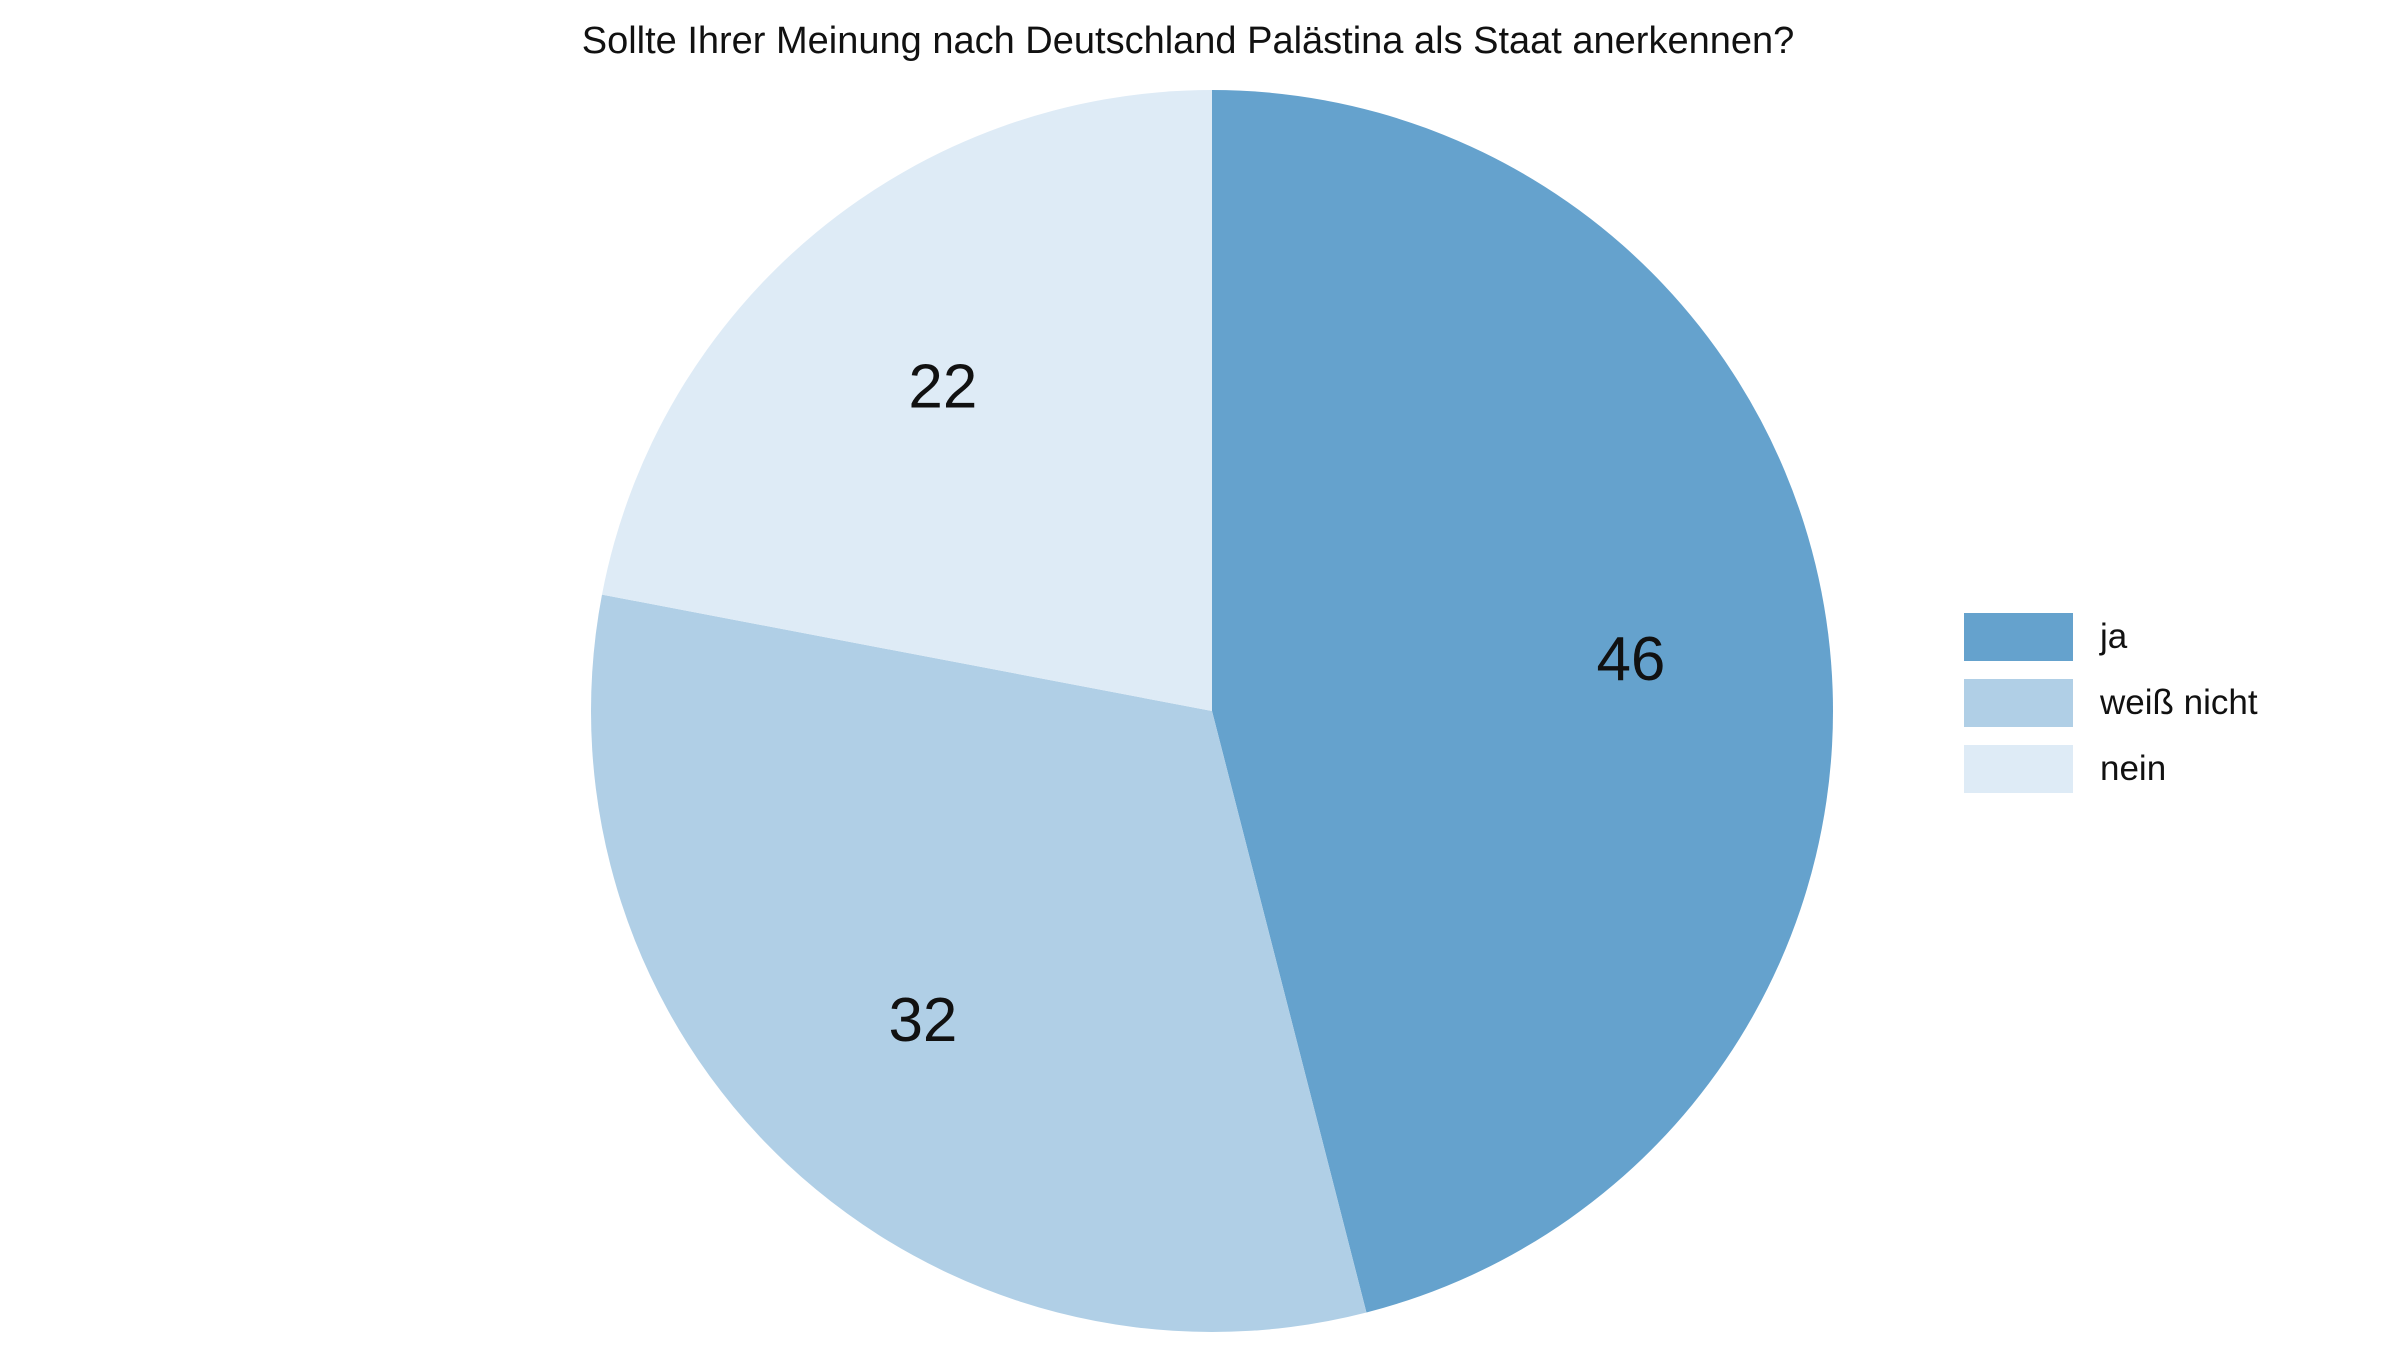 The image size is (2400, 1350). Describe the element at coordinates (1630, 659) in the screenshot. I see `data-label: 46` at that location.